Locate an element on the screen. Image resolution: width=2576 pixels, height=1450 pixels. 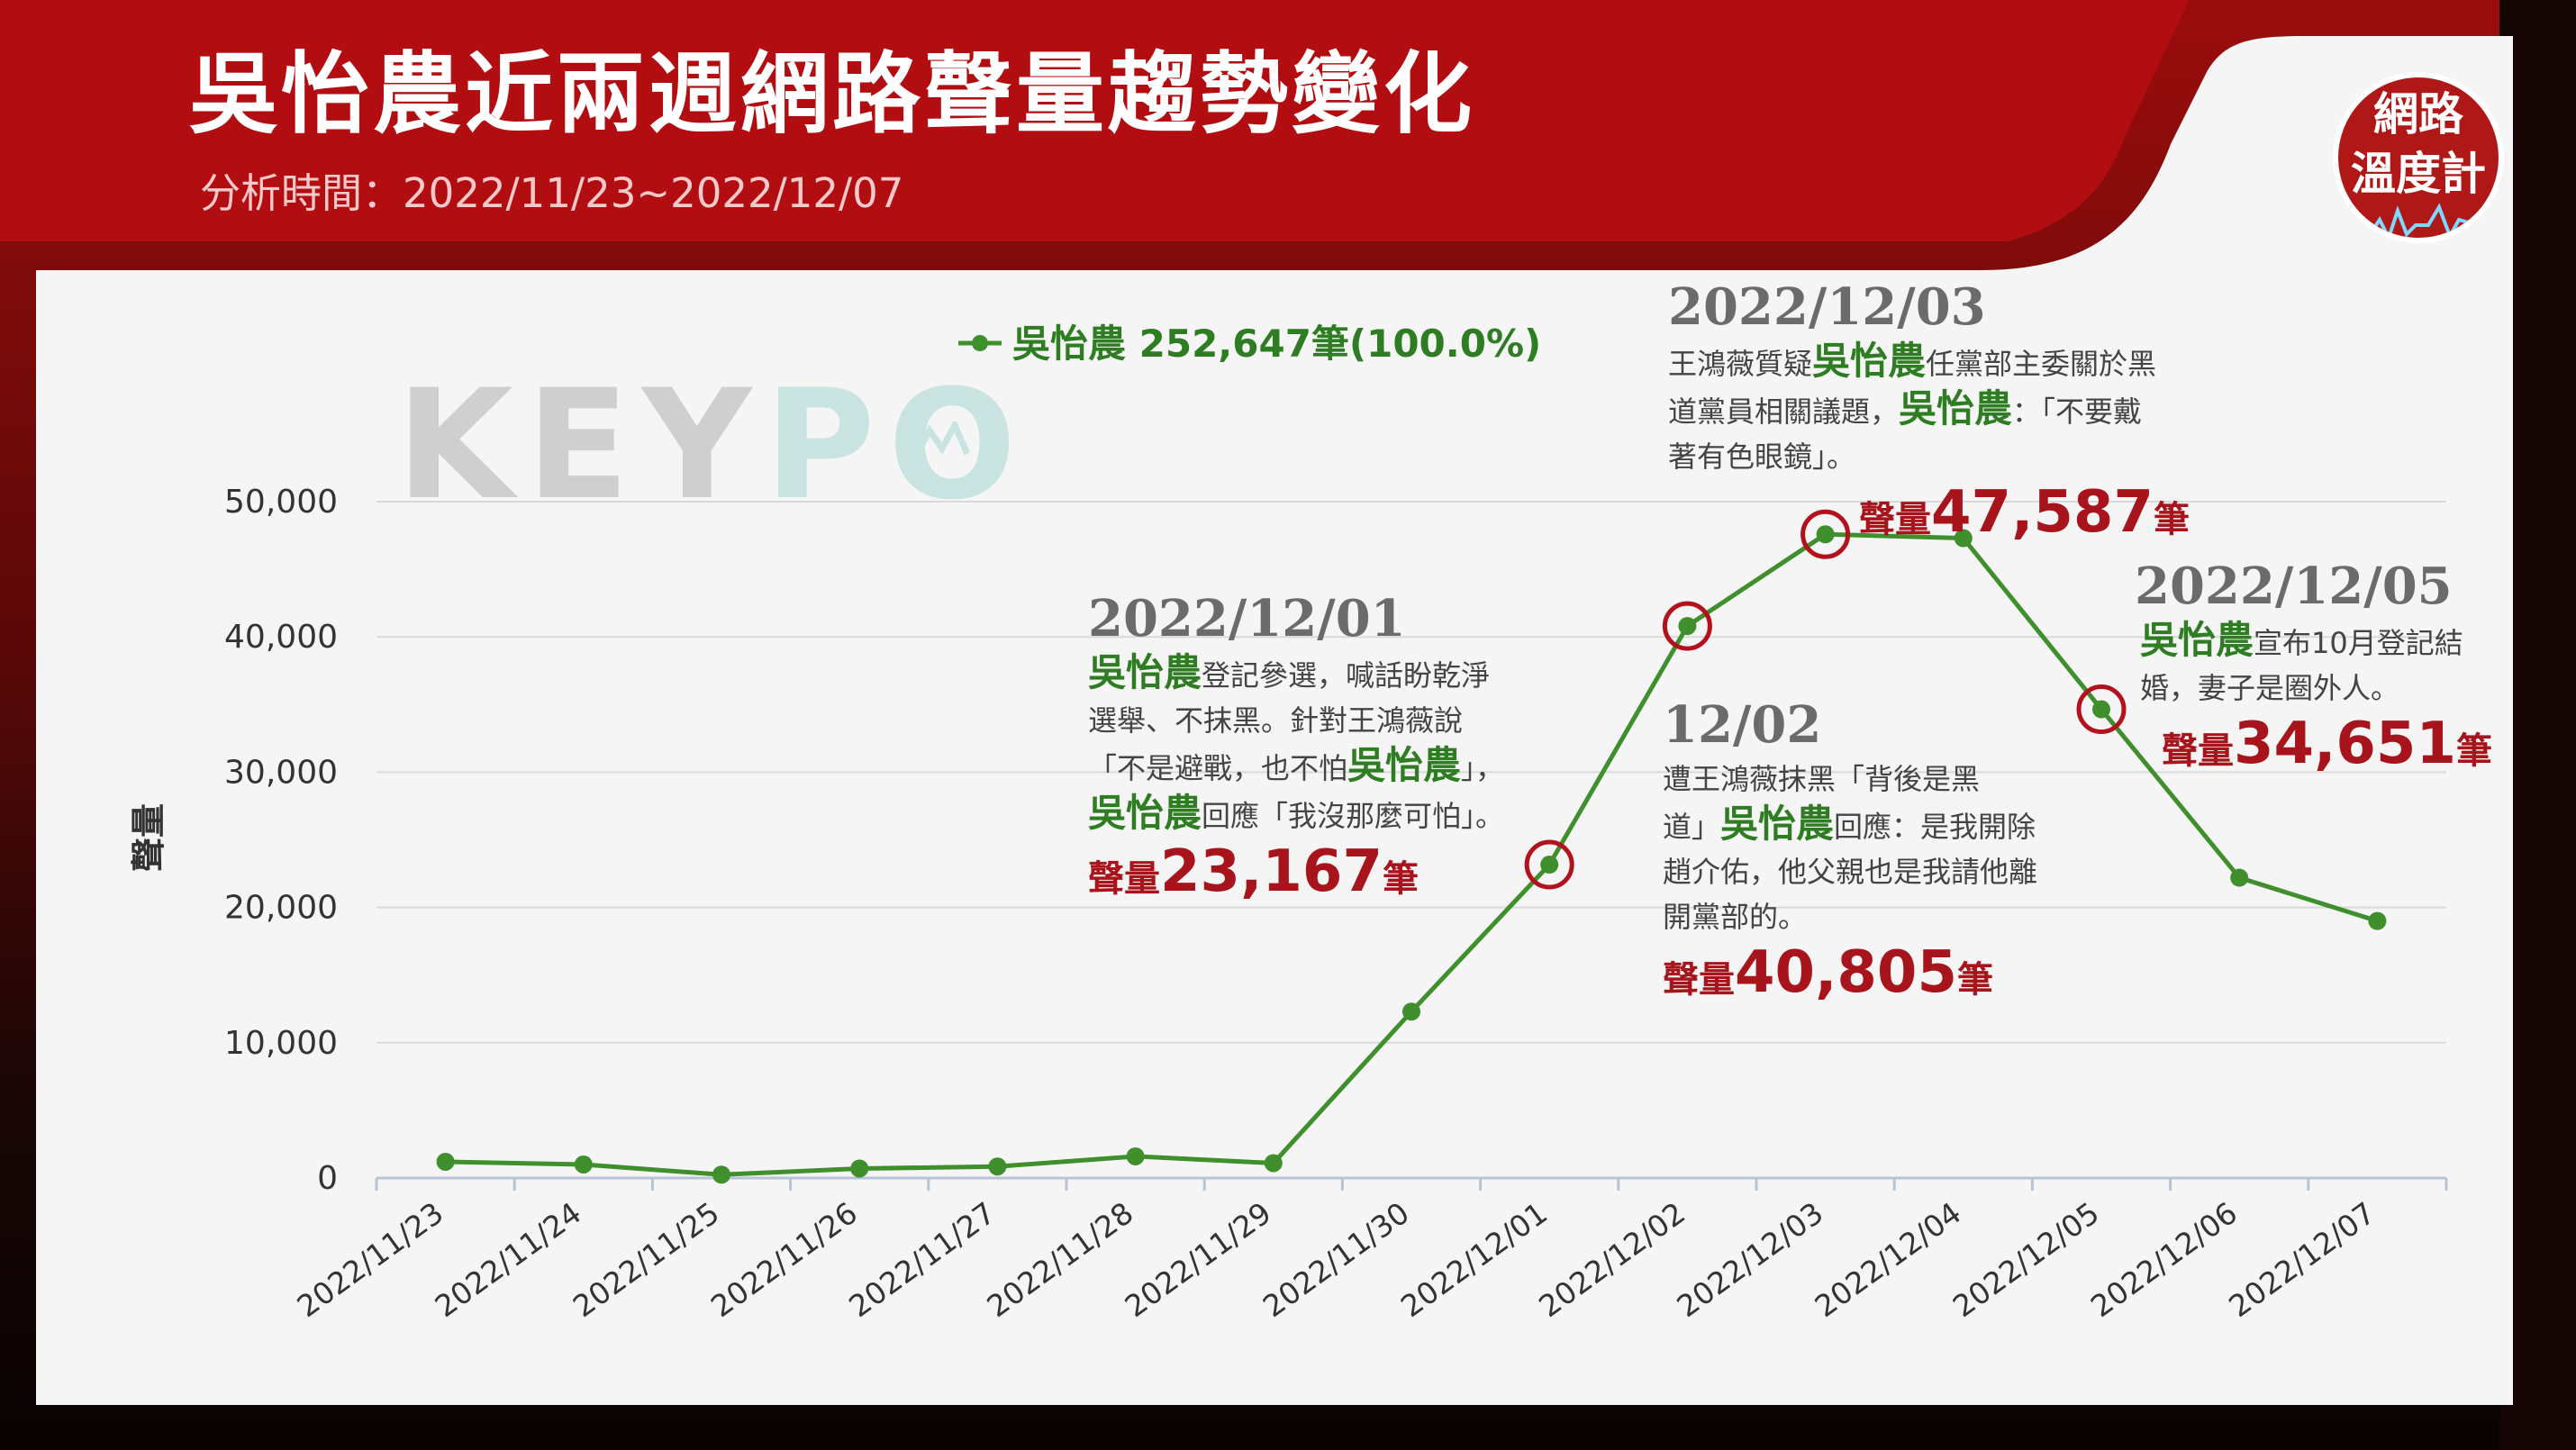
annotation-line: 著有色眼鏡」。 is located at coordinates (1929, 456).